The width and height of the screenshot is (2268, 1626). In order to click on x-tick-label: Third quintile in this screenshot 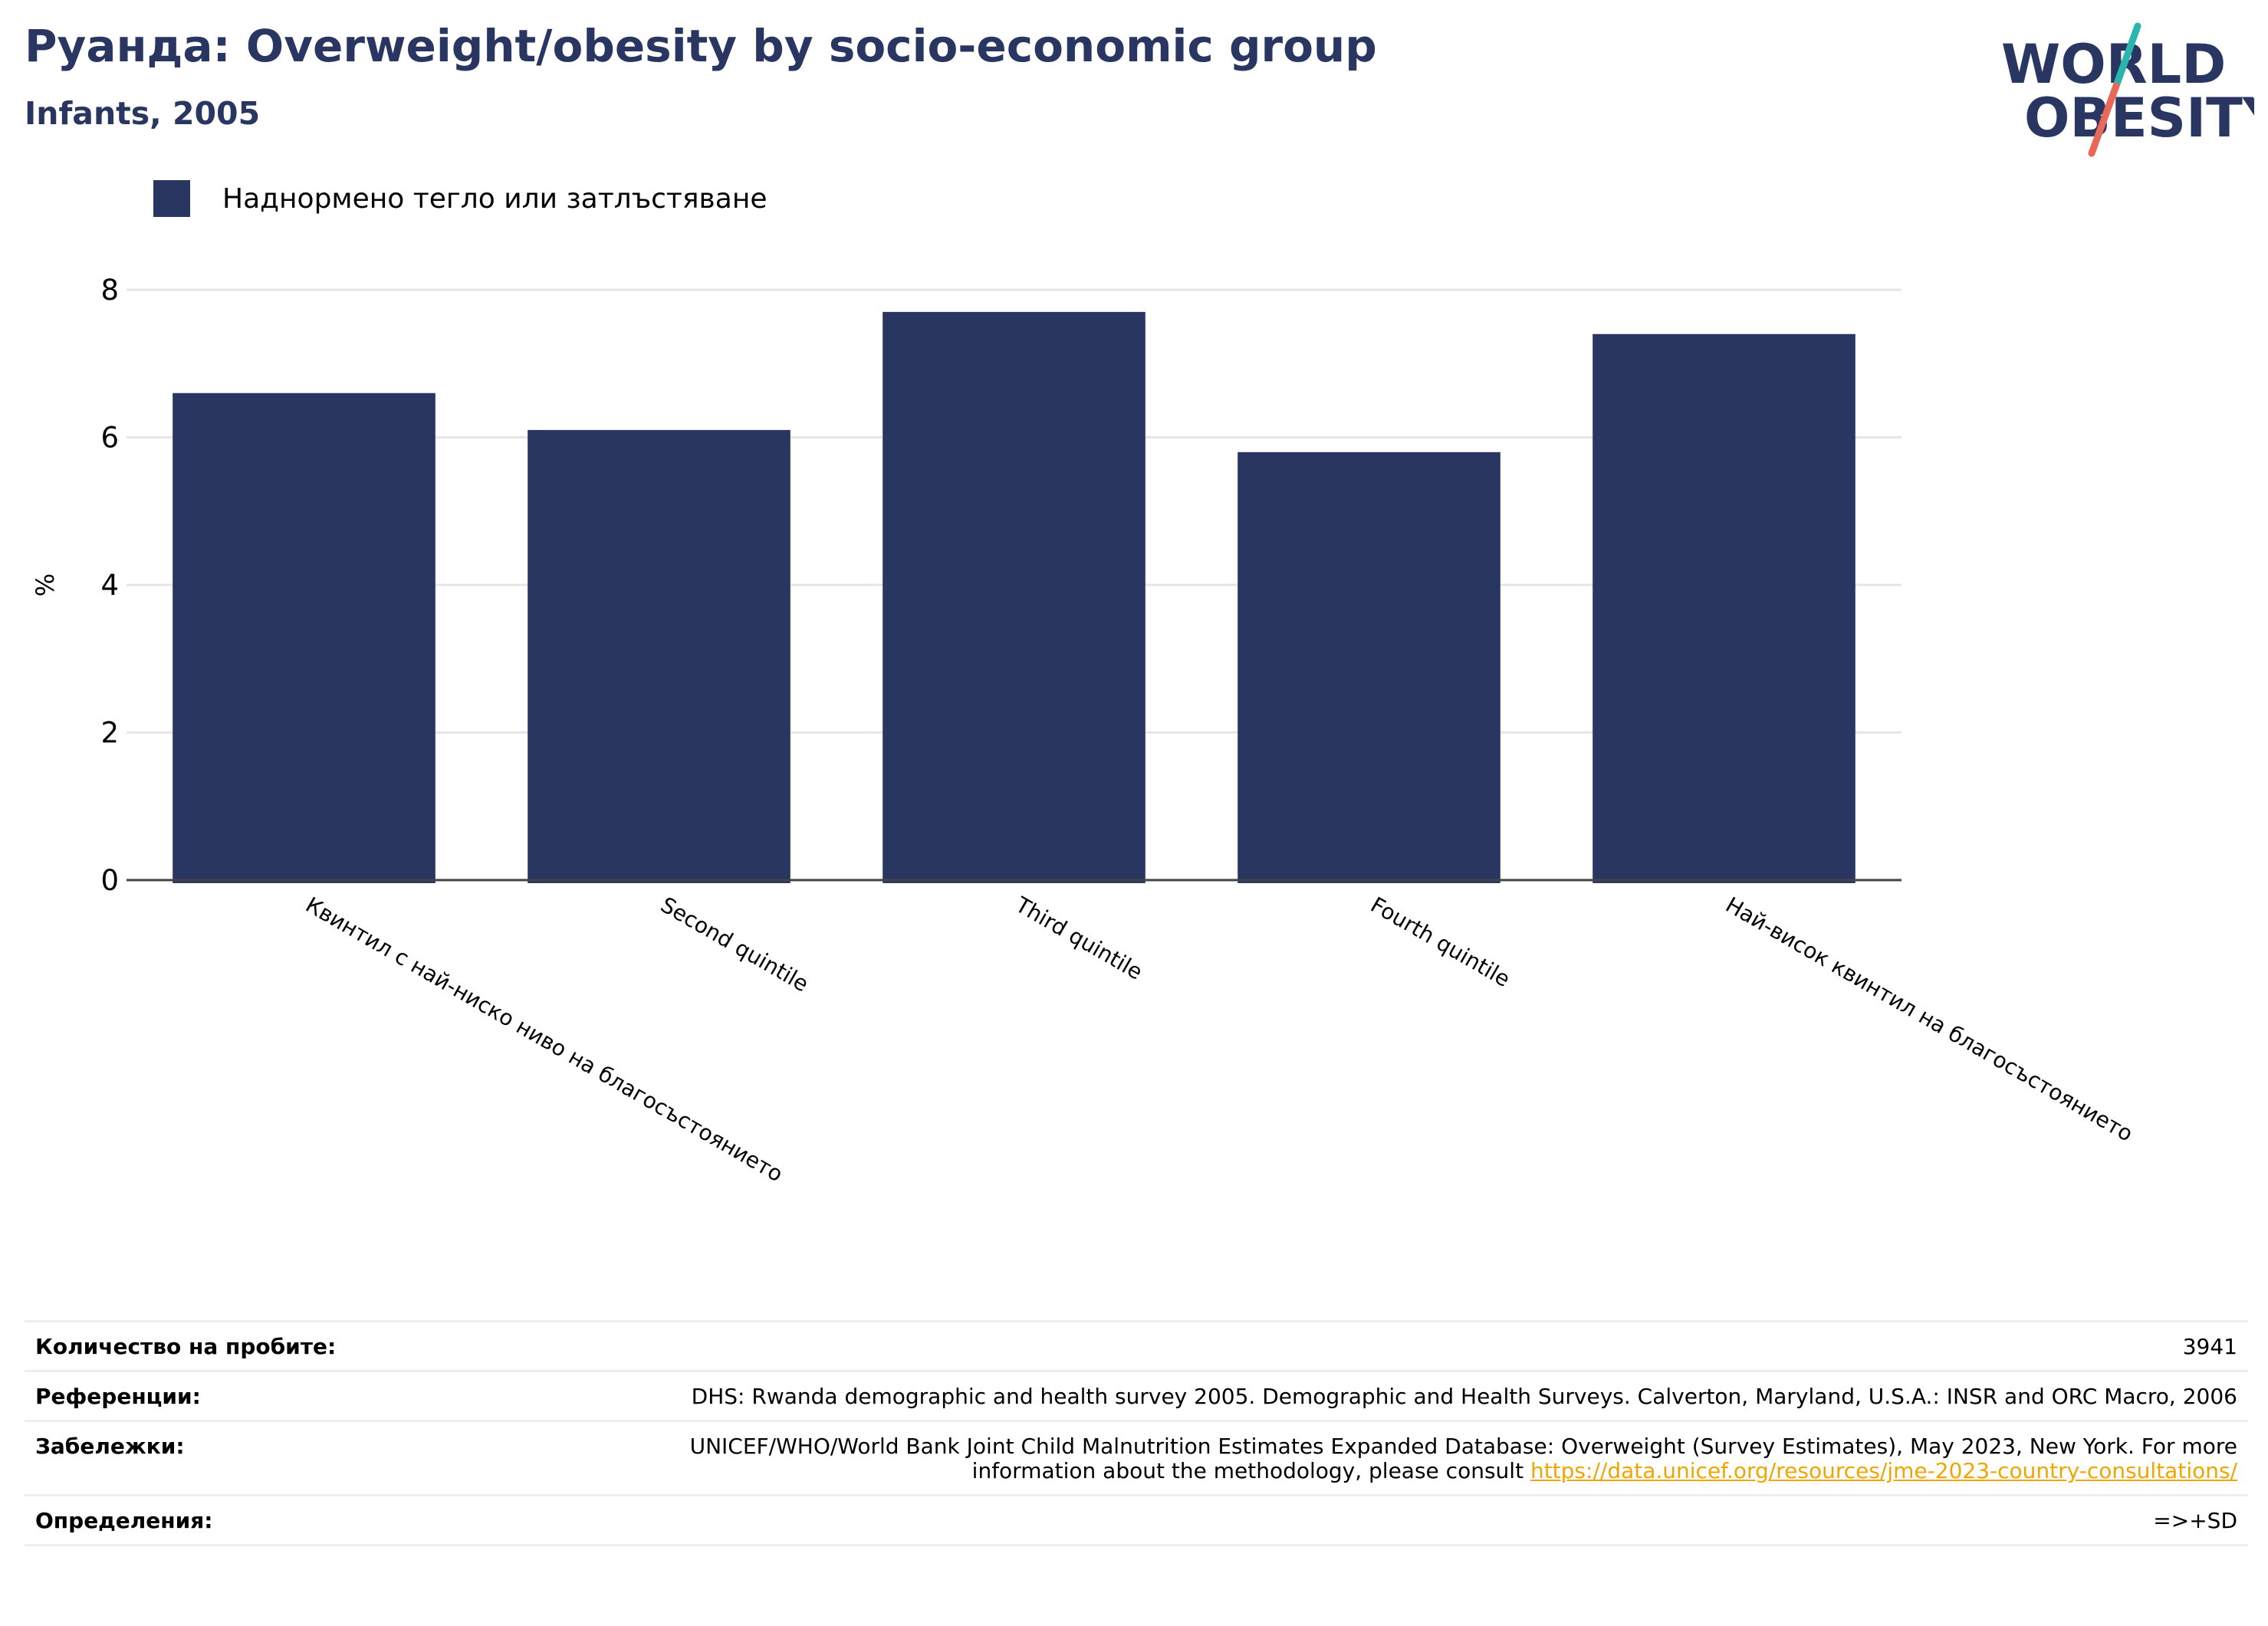, I will do `click(1079, 939)`.